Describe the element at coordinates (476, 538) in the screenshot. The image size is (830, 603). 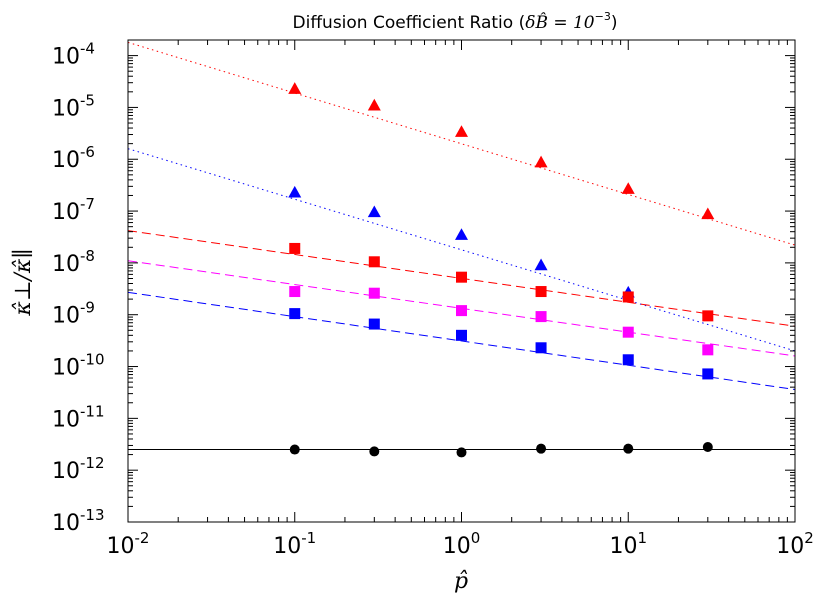
I see `x-tick-label-exponent: 0` at that location.